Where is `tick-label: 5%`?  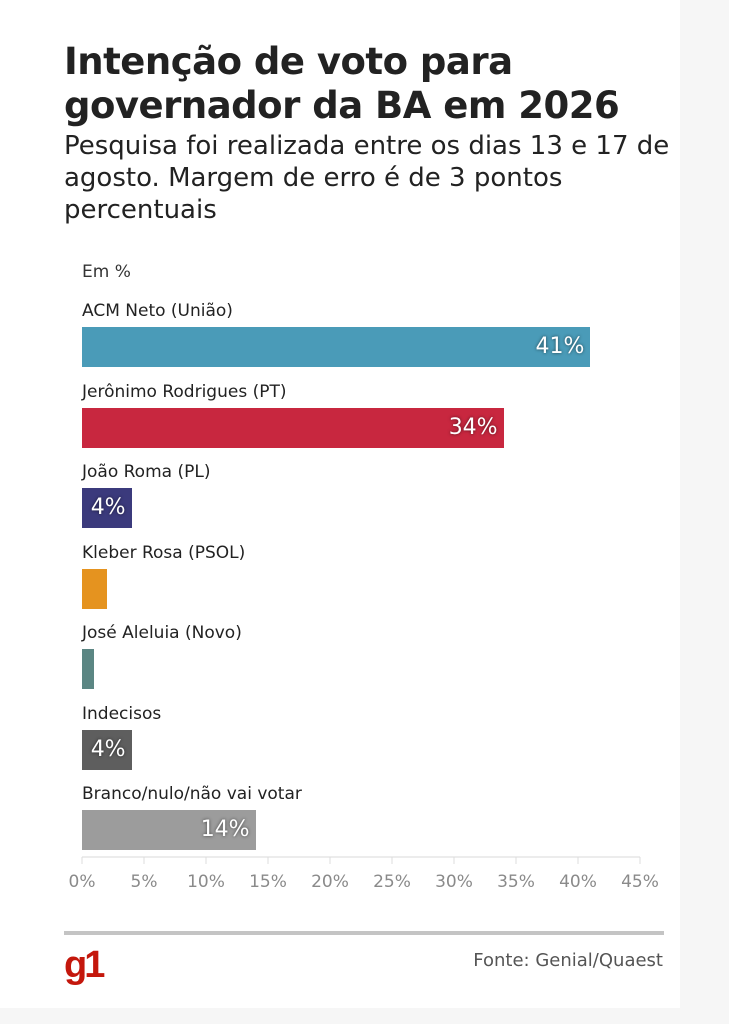 tick-label: 5% is located at coordinates (144, 882).